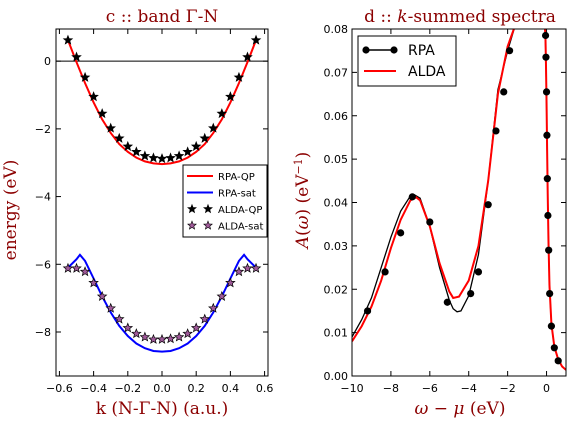  Describe the element at coordinates (43, 264) in the screenshot. I see `panel-c-y-tick-label: −6` at that location.